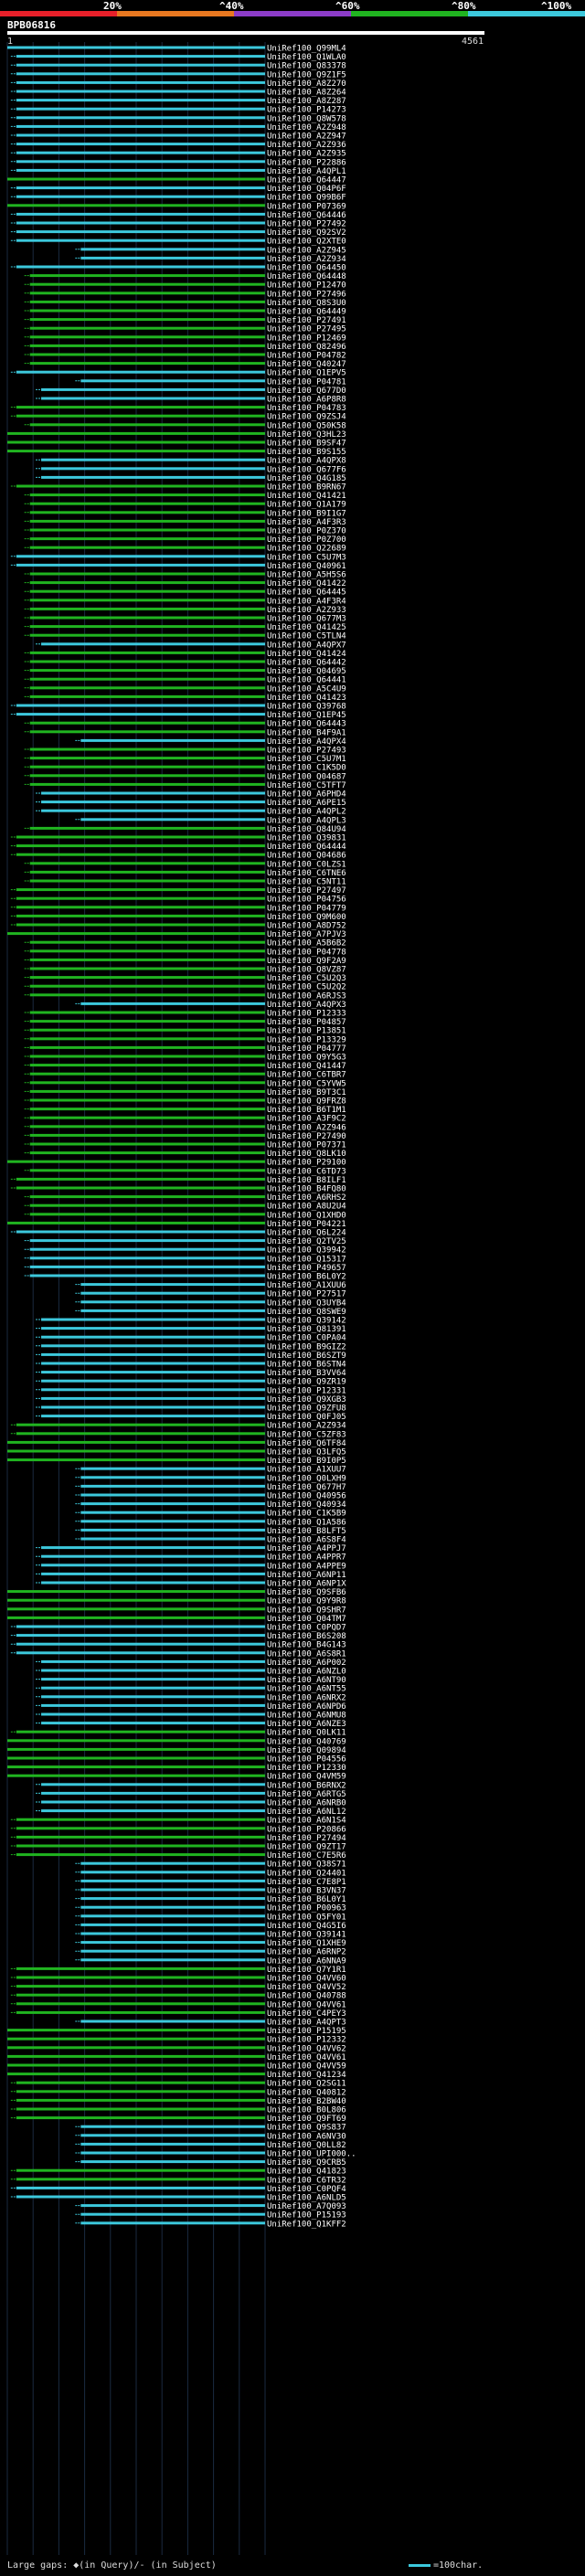  I want to click on hit-label: UniRef100_Q50K58, so click(307, 425).